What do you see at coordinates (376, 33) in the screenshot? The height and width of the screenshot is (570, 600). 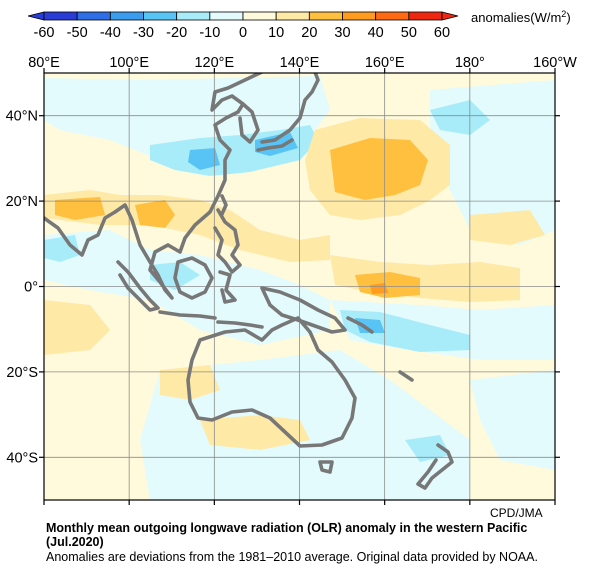 I see `colorbar-tick-label: 40` at bounding box center [376, 33].